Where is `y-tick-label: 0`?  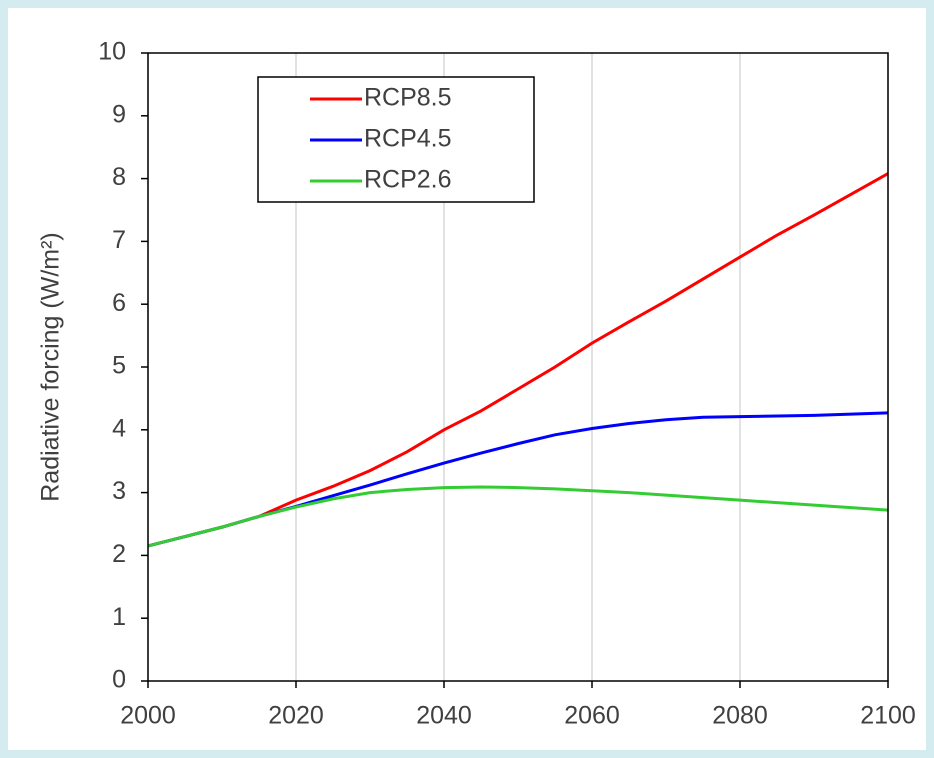
y-tick-label: 0 is located at coordinates (119, 680).